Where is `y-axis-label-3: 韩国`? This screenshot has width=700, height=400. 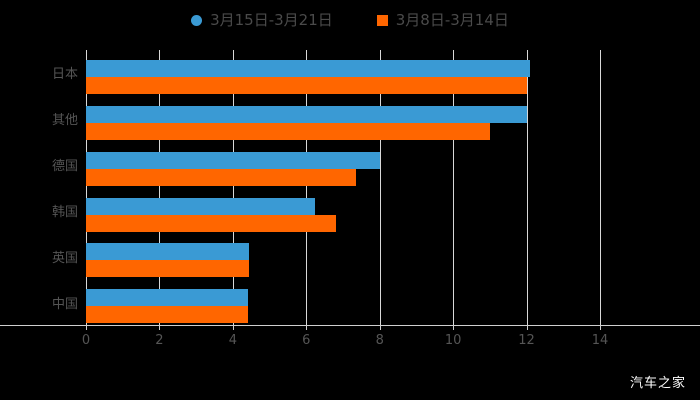 y-axis-label-3: 韩国 is located at coordinates (64, 212).